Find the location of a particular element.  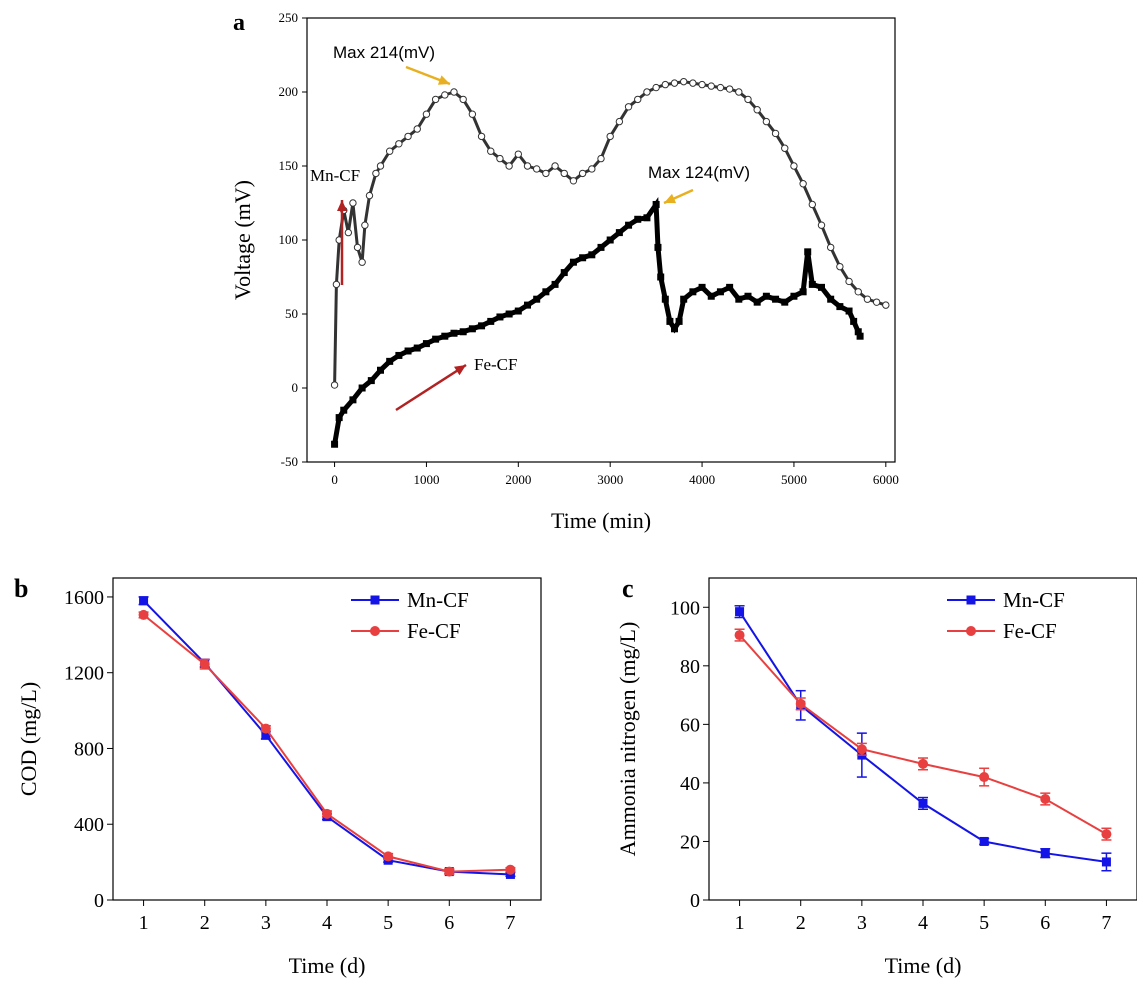

panel-label: b is located at coordinates (21, 588).